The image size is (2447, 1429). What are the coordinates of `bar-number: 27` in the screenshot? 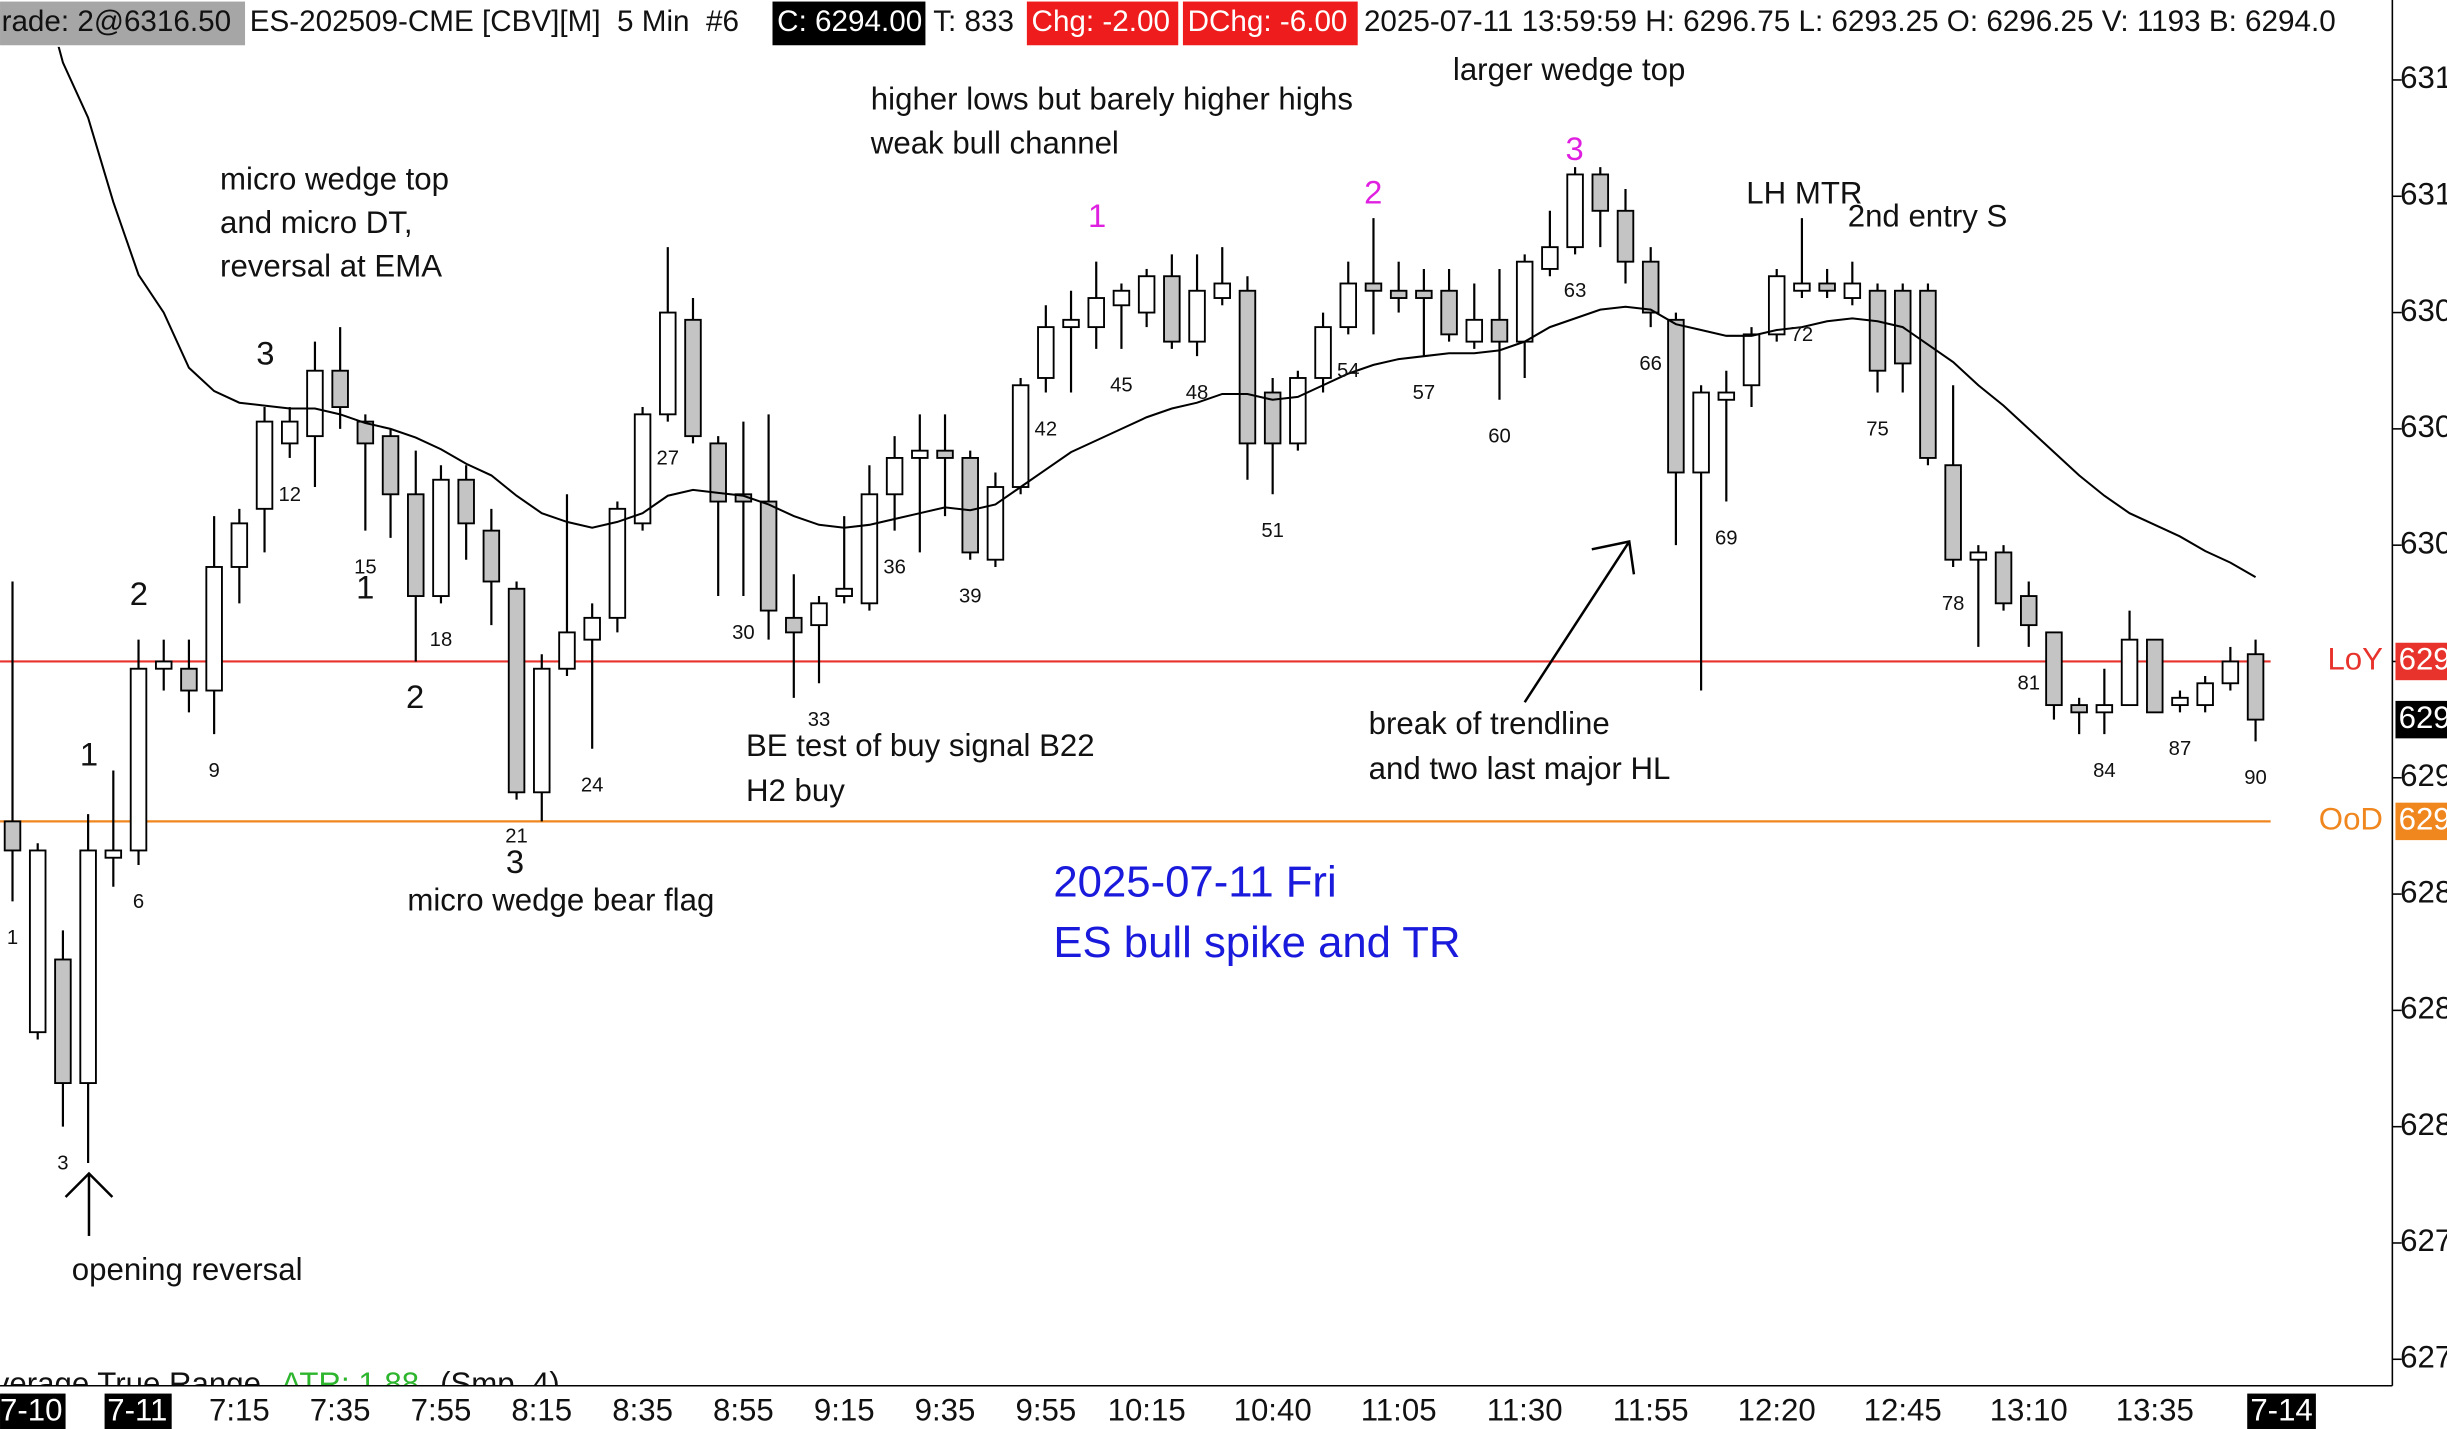 It's located at (668, 458).